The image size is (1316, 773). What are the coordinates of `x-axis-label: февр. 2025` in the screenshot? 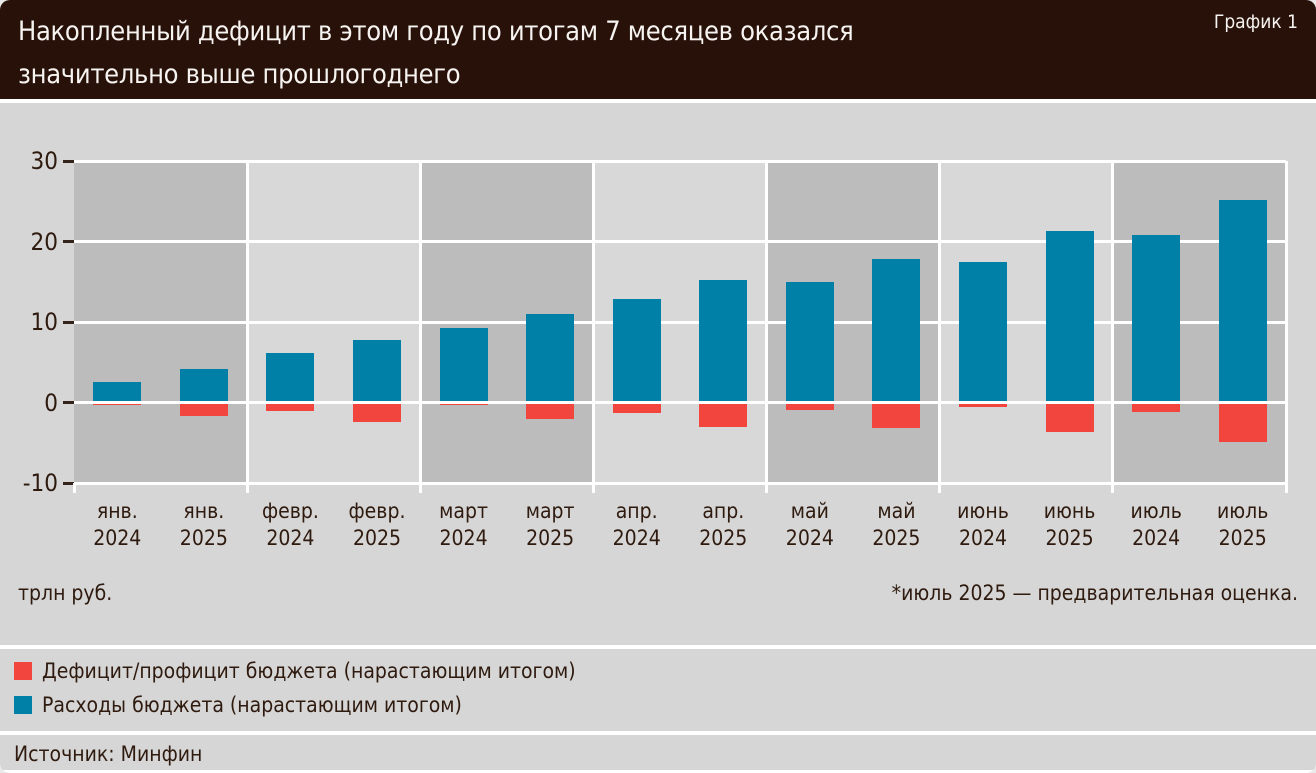 It's located at (377, 525).